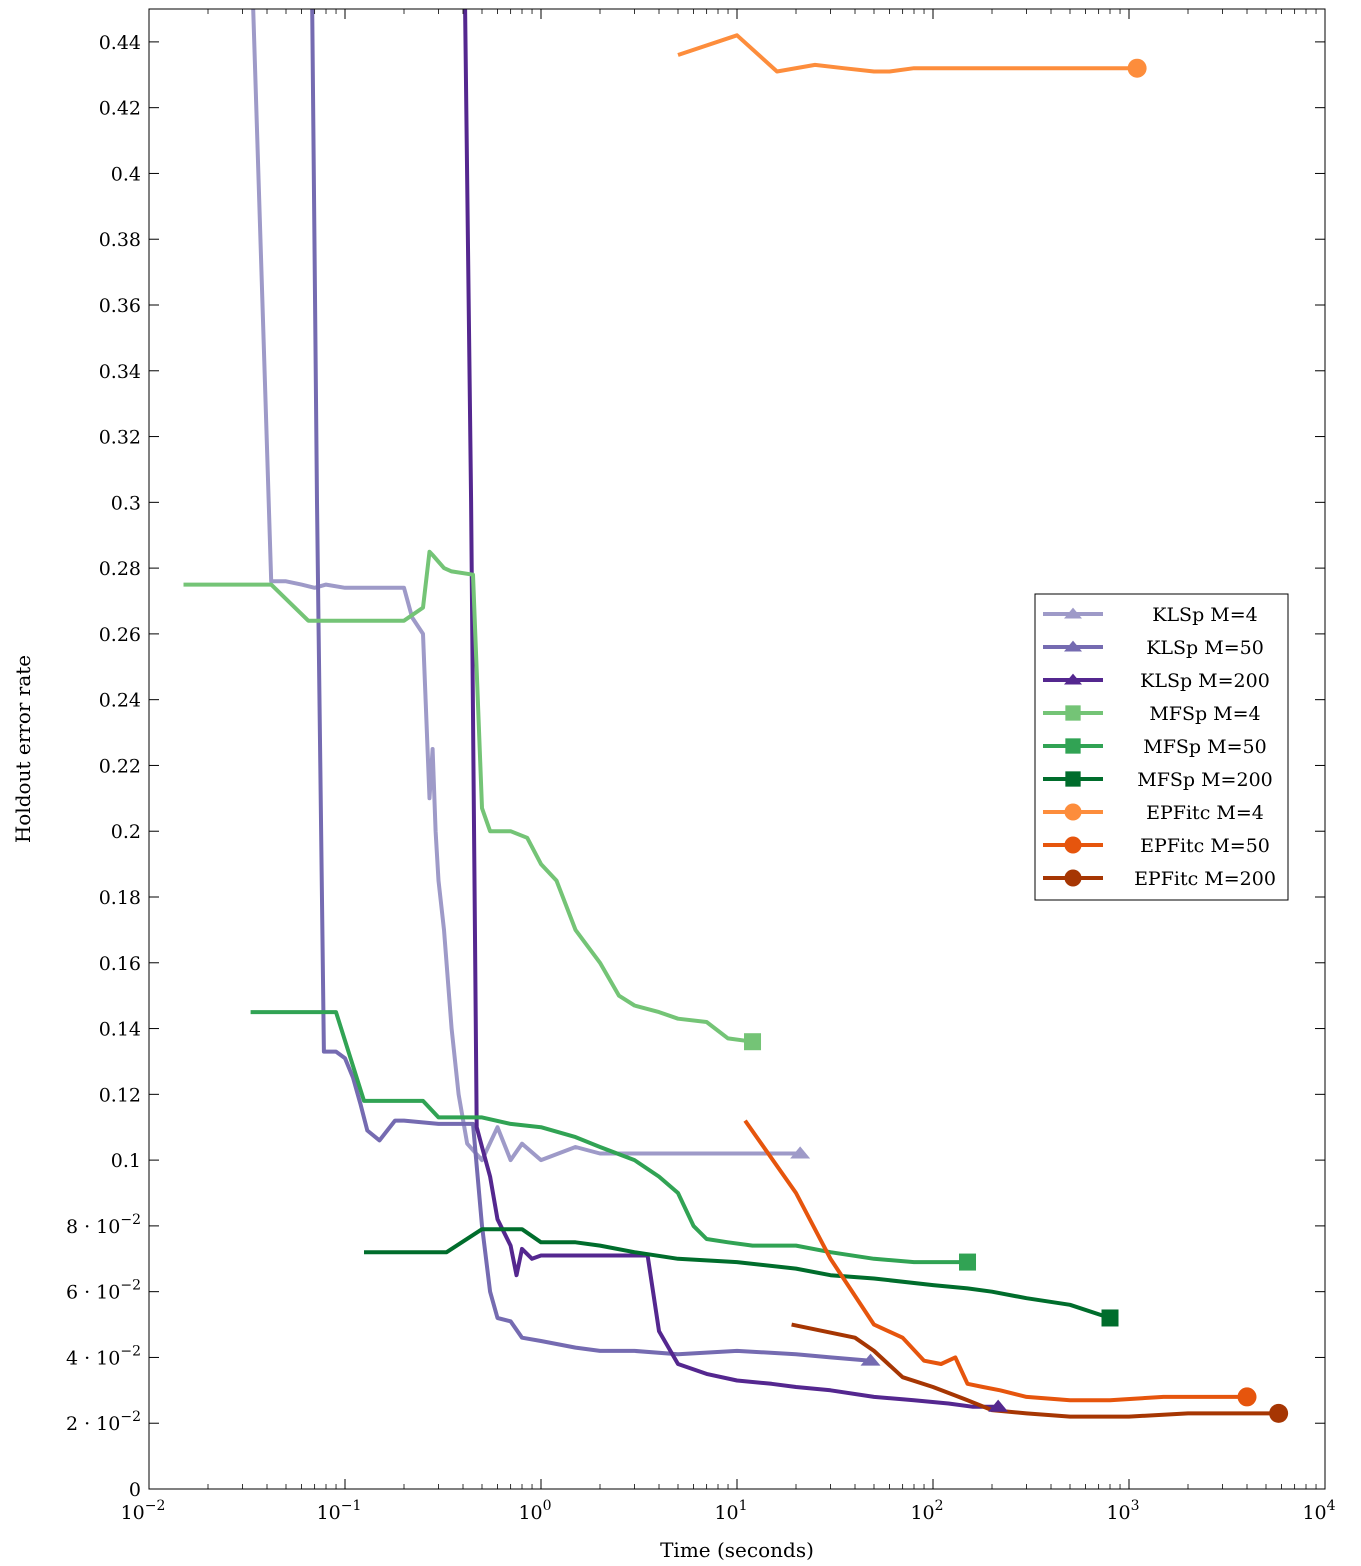 The width and height of the screenshot is (1361, 1566). Describe the element at coordinates (120, 635) in the screenshot. I see `y-tick-label: 0.26` at that location.